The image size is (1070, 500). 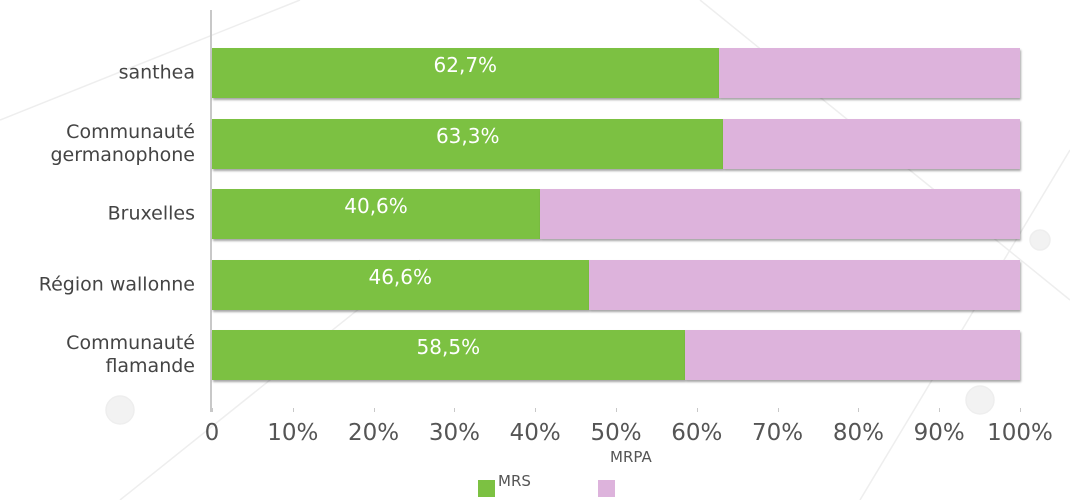 What do you see at coordinates (514, 481) in the screenshot?
I see `legend-label: MRS` at bounding box center [514, 481].